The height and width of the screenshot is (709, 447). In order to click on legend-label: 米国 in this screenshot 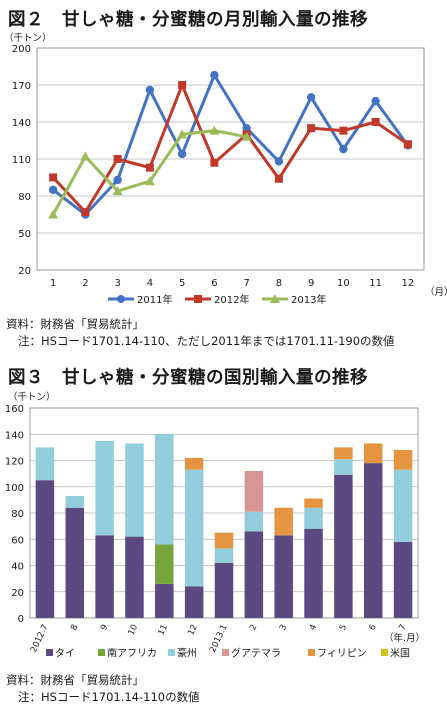, I will do `click(400, 653)`.